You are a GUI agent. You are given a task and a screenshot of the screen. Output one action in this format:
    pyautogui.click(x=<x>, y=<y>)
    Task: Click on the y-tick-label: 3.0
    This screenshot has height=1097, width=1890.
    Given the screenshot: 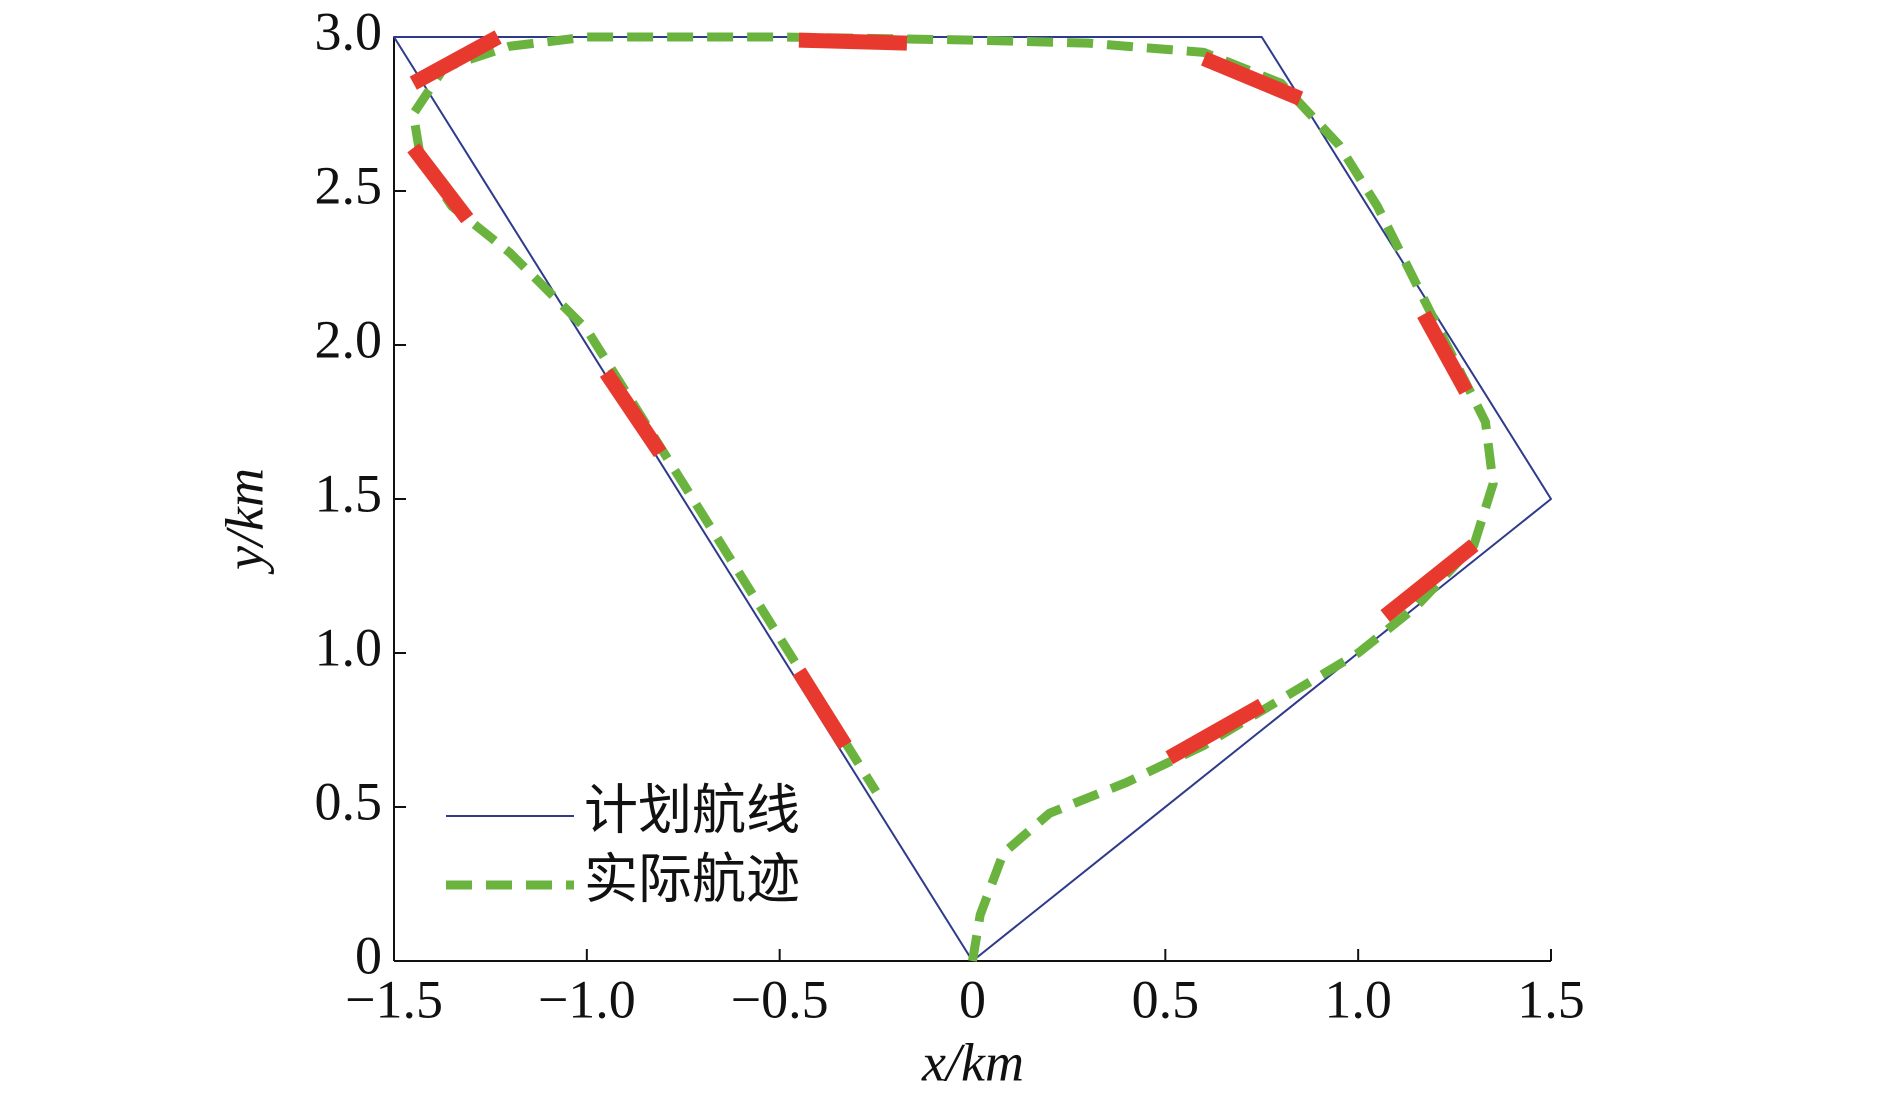 What is the action you would take?
    pyautogui.click(x=349, y=31)
    